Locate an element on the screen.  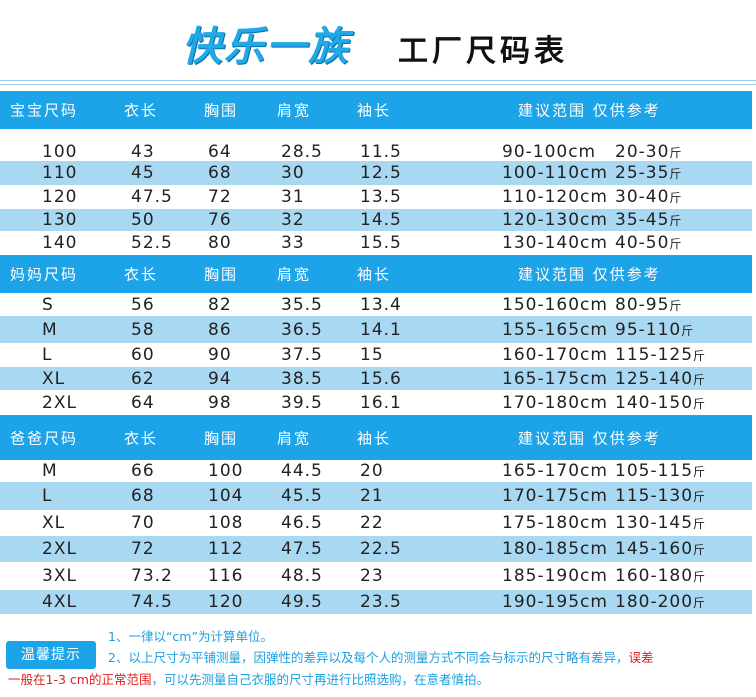
table-row: 2XL 72 112 47.5 22.5 180-185cm 145-160斤 is located at coordinates (376, 549).